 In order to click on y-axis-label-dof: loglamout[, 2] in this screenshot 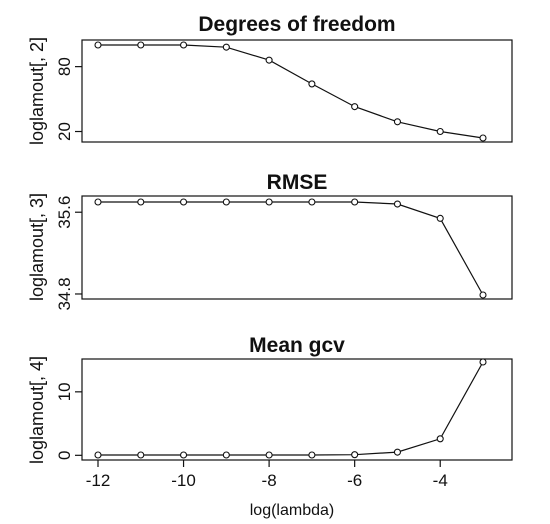, I will do `click(37, 91)`.